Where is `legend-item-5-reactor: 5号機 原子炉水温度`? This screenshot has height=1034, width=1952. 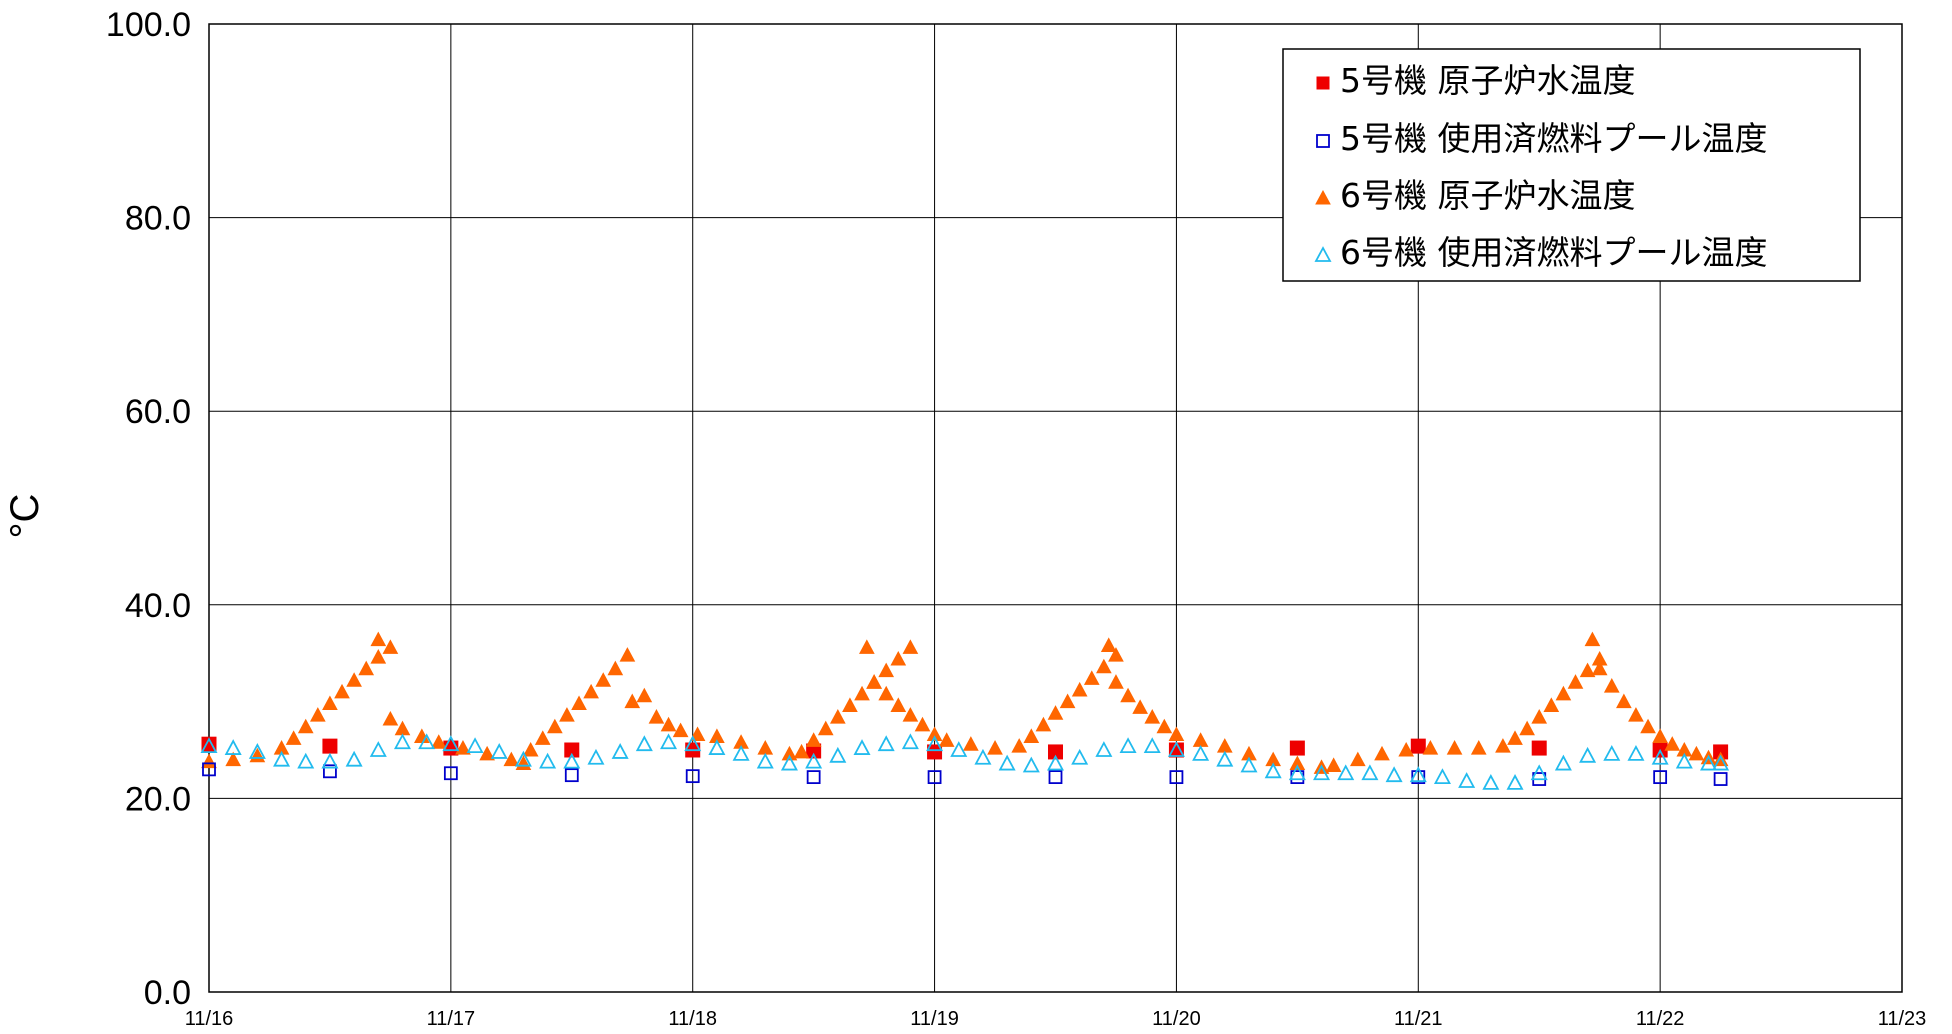
legend-item-5-reactor: 5号機 原子炉水温度 is located at coordinates (1476, 80).